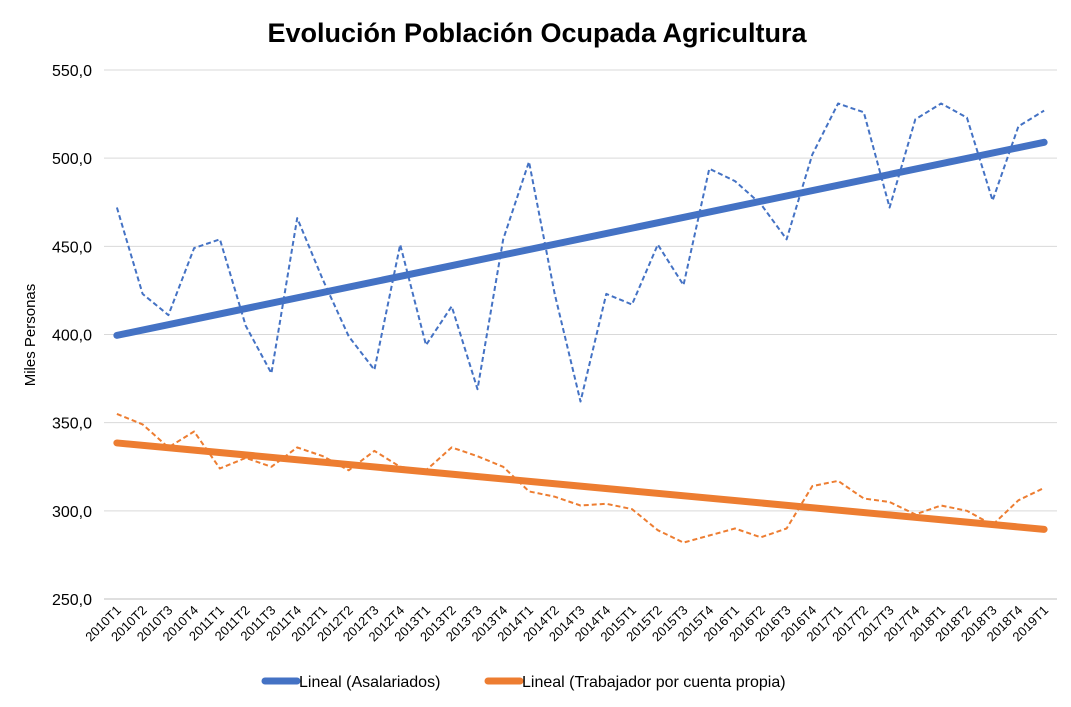 The height and width of the screenshot is (707, 1071). Describe the element at coordinates (537, 33) in the screenshot. I see `chart-title: Evolución Población Ocupada Agricultura` at that location.